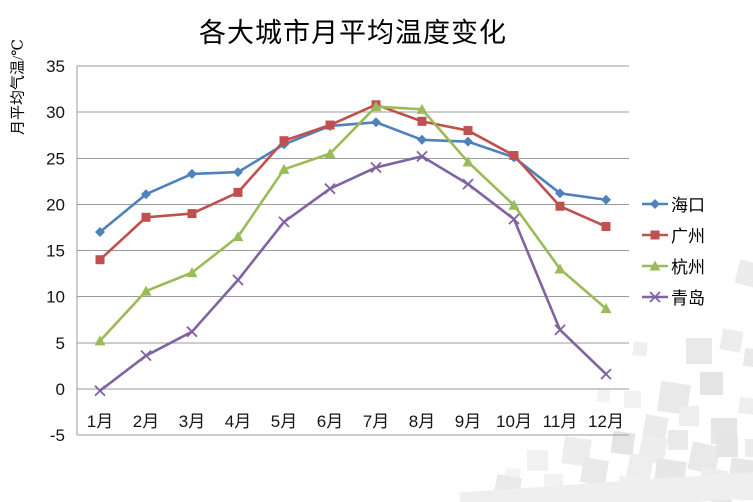  I want to click on y-tick-label: 30, so click(55, 112).